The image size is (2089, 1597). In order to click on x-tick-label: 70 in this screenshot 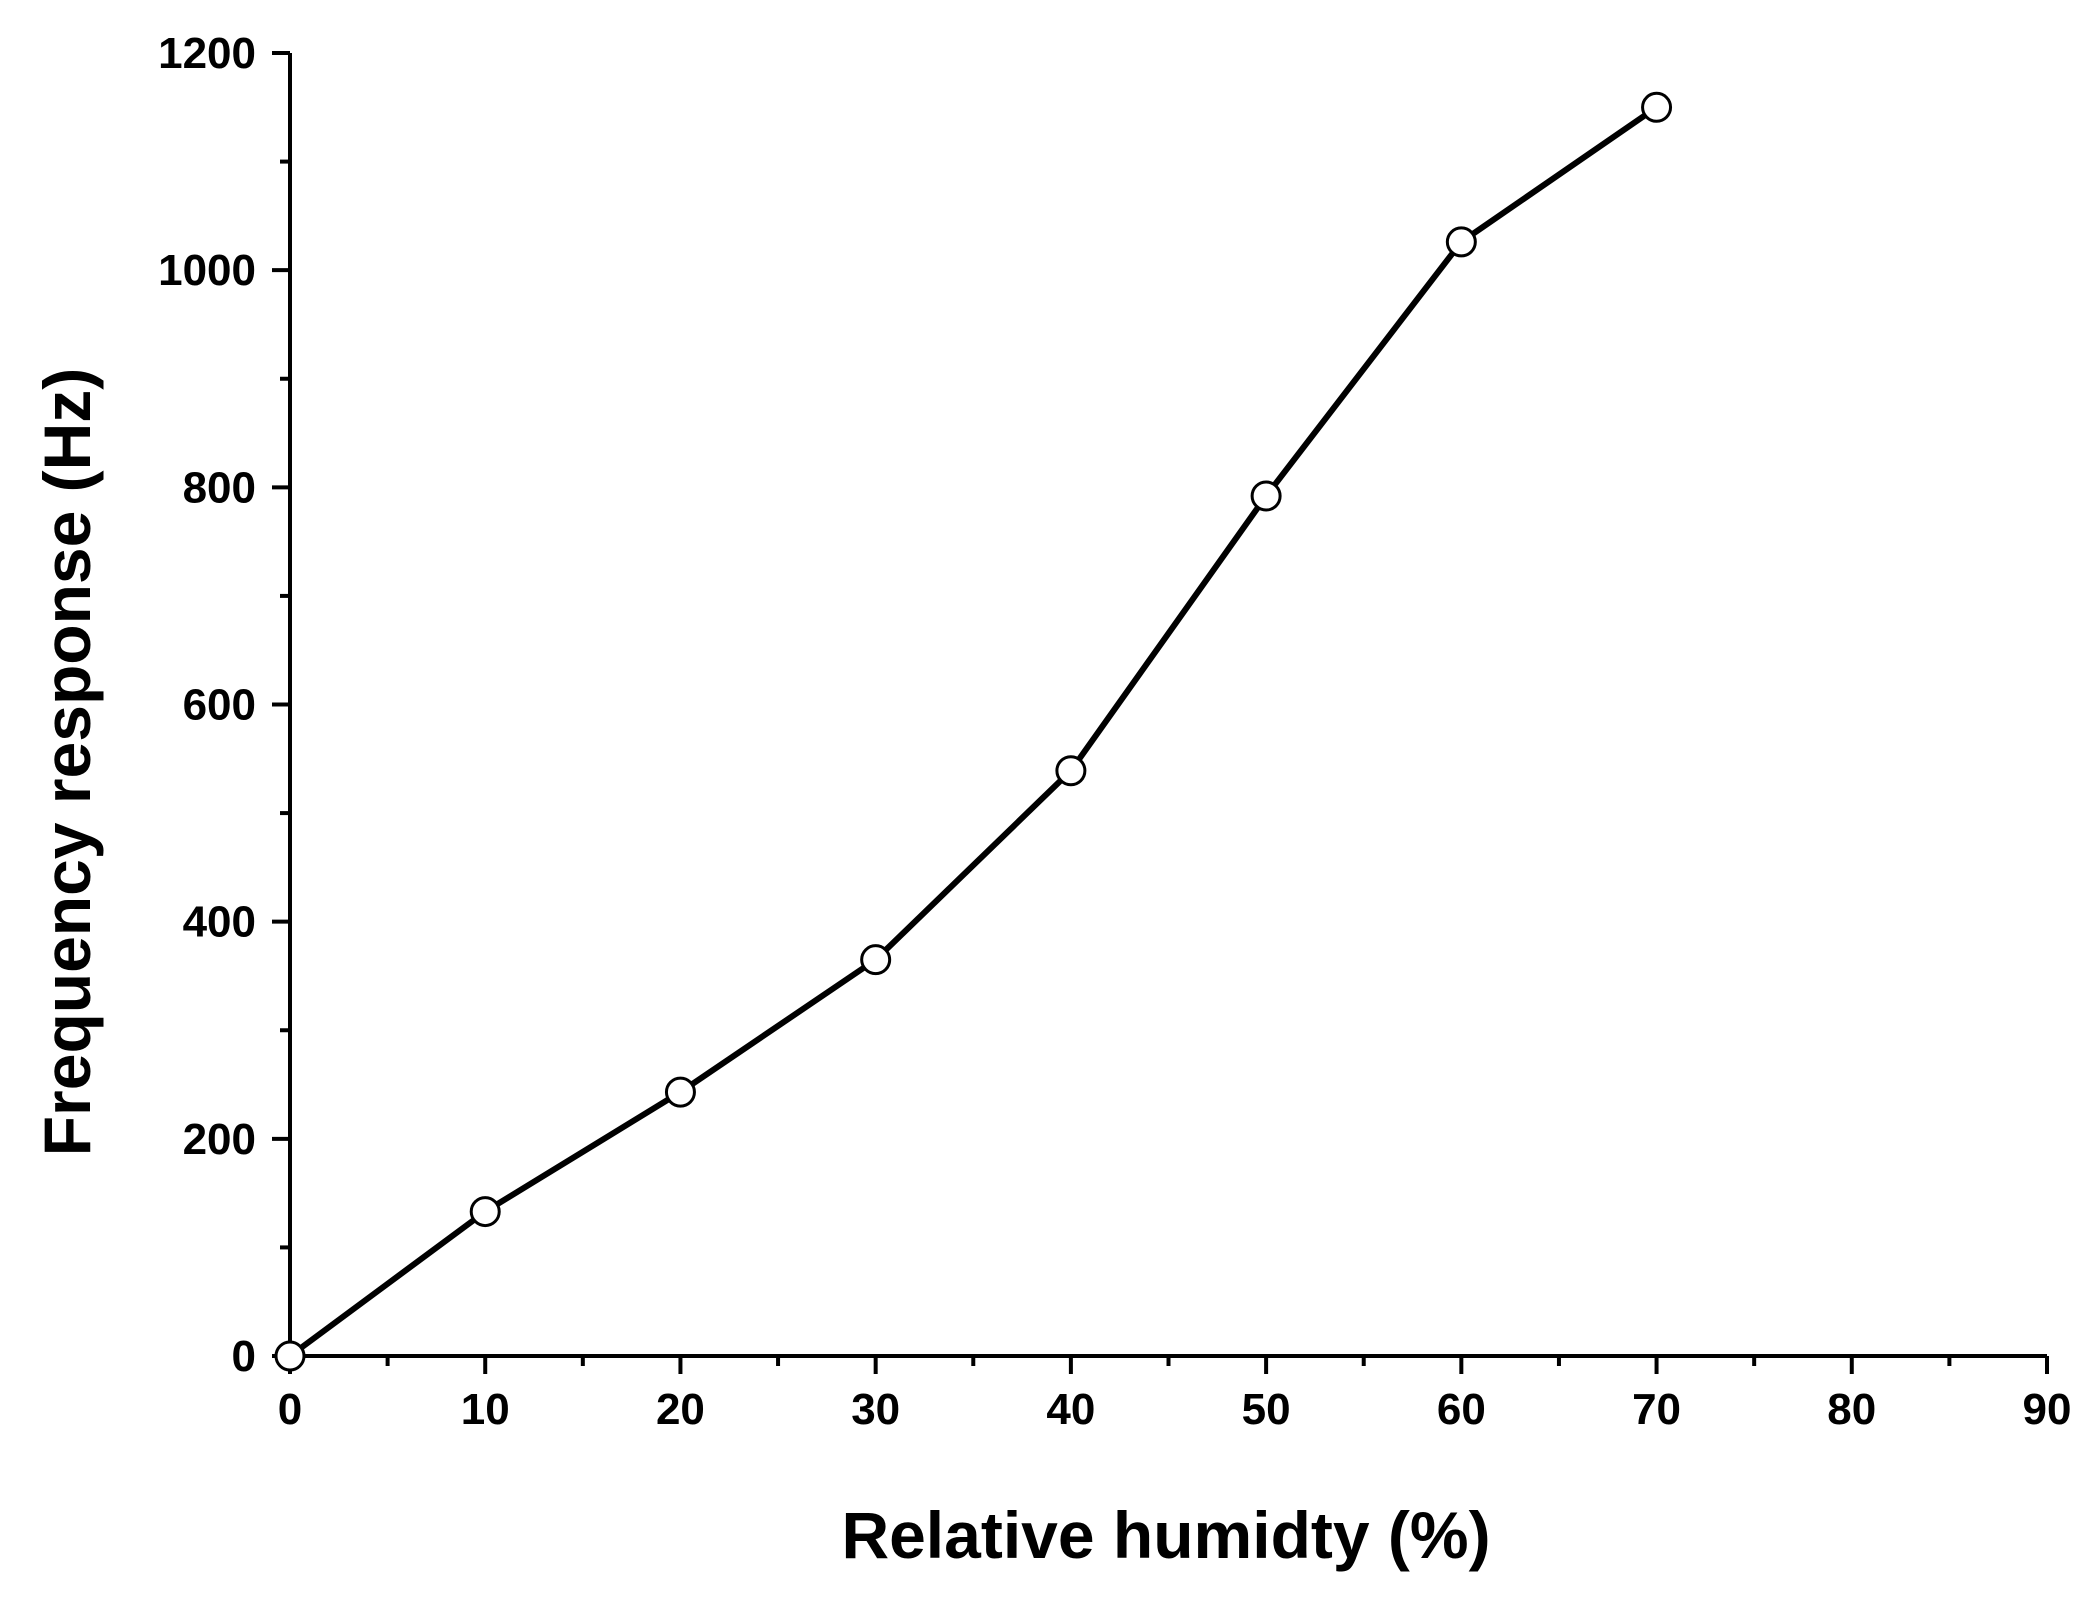, I will do `click(1656, 1409)`.